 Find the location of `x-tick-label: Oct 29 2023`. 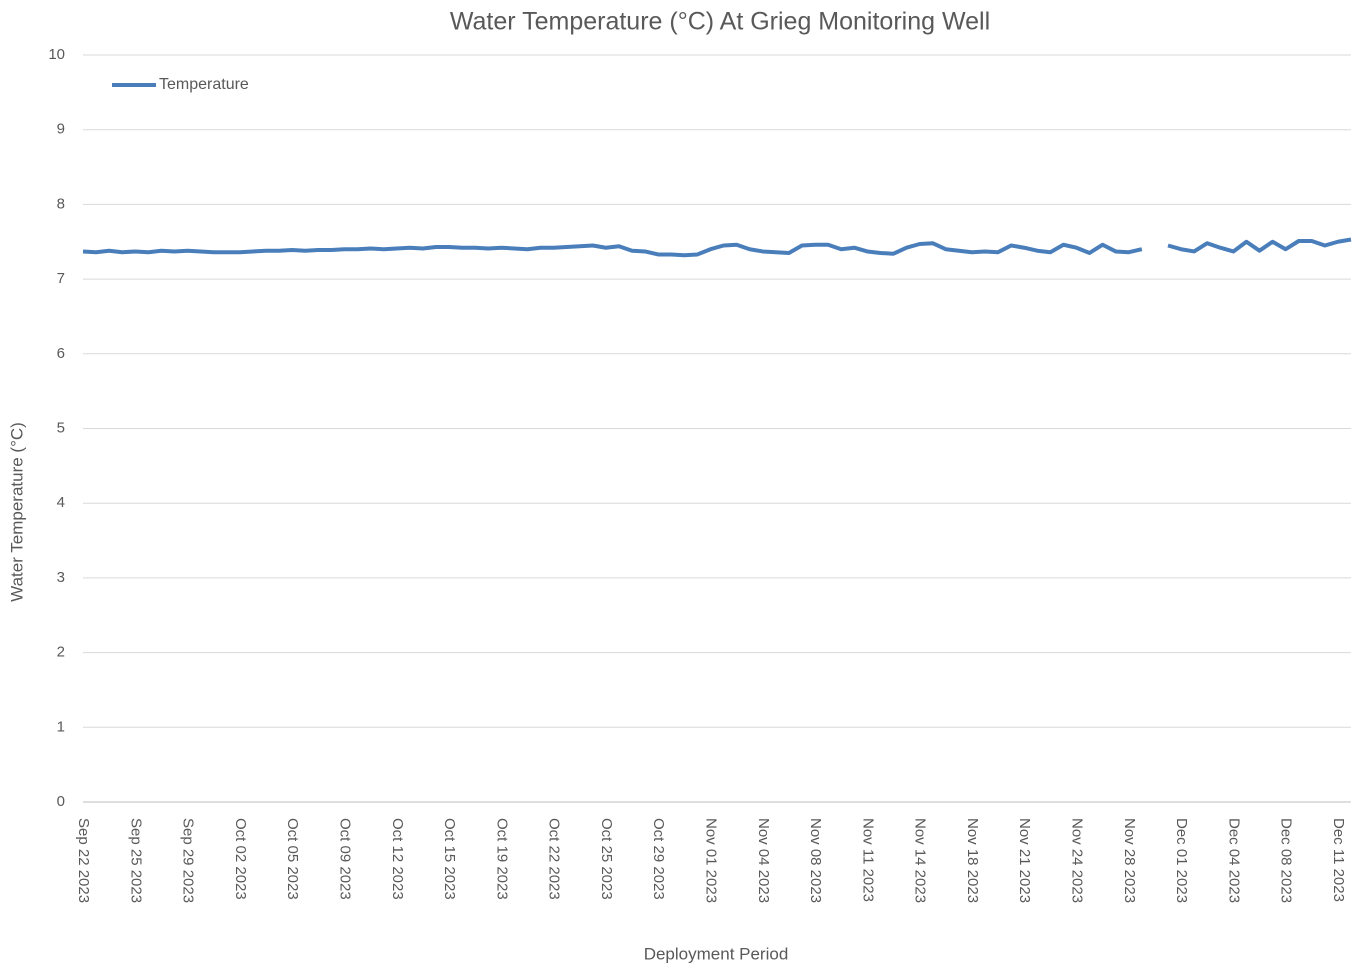

x-tick-label: Oct 29 2023 is located at coordinates (658, 859).